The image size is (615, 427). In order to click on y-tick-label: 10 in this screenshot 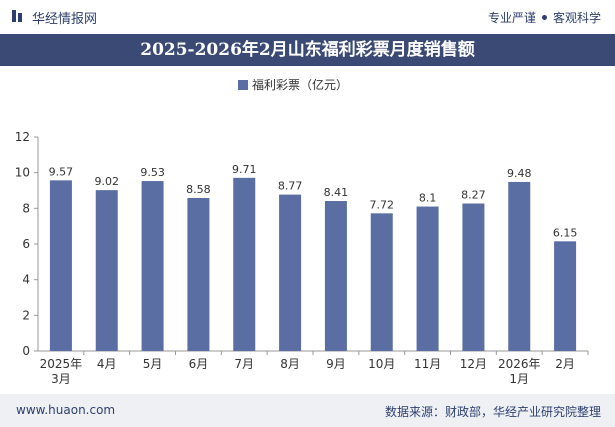, I will do `click(22, 173)`.